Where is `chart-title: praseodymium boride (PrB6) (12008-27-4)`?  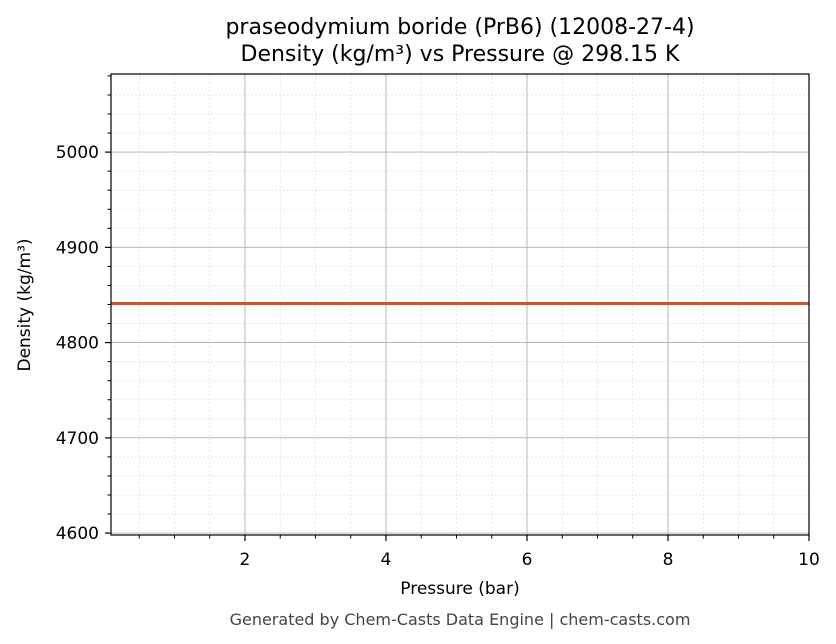
chart-title: praseodymium boride (PrB6) (12008-27-4) is located at coordinates (459, 27).